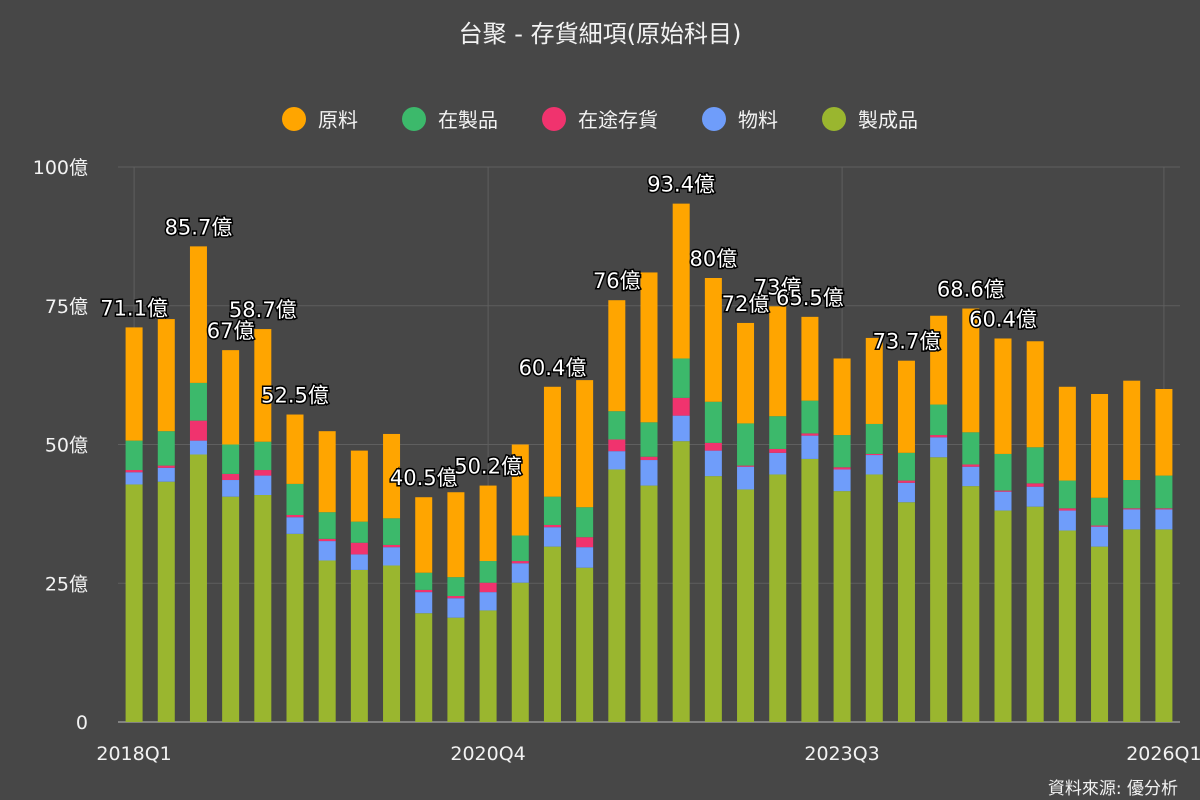 The image size is (1200, 800). Describe the element at coordinates (746, 304) in the screenshot. I see `data-label: 72億` at that location.